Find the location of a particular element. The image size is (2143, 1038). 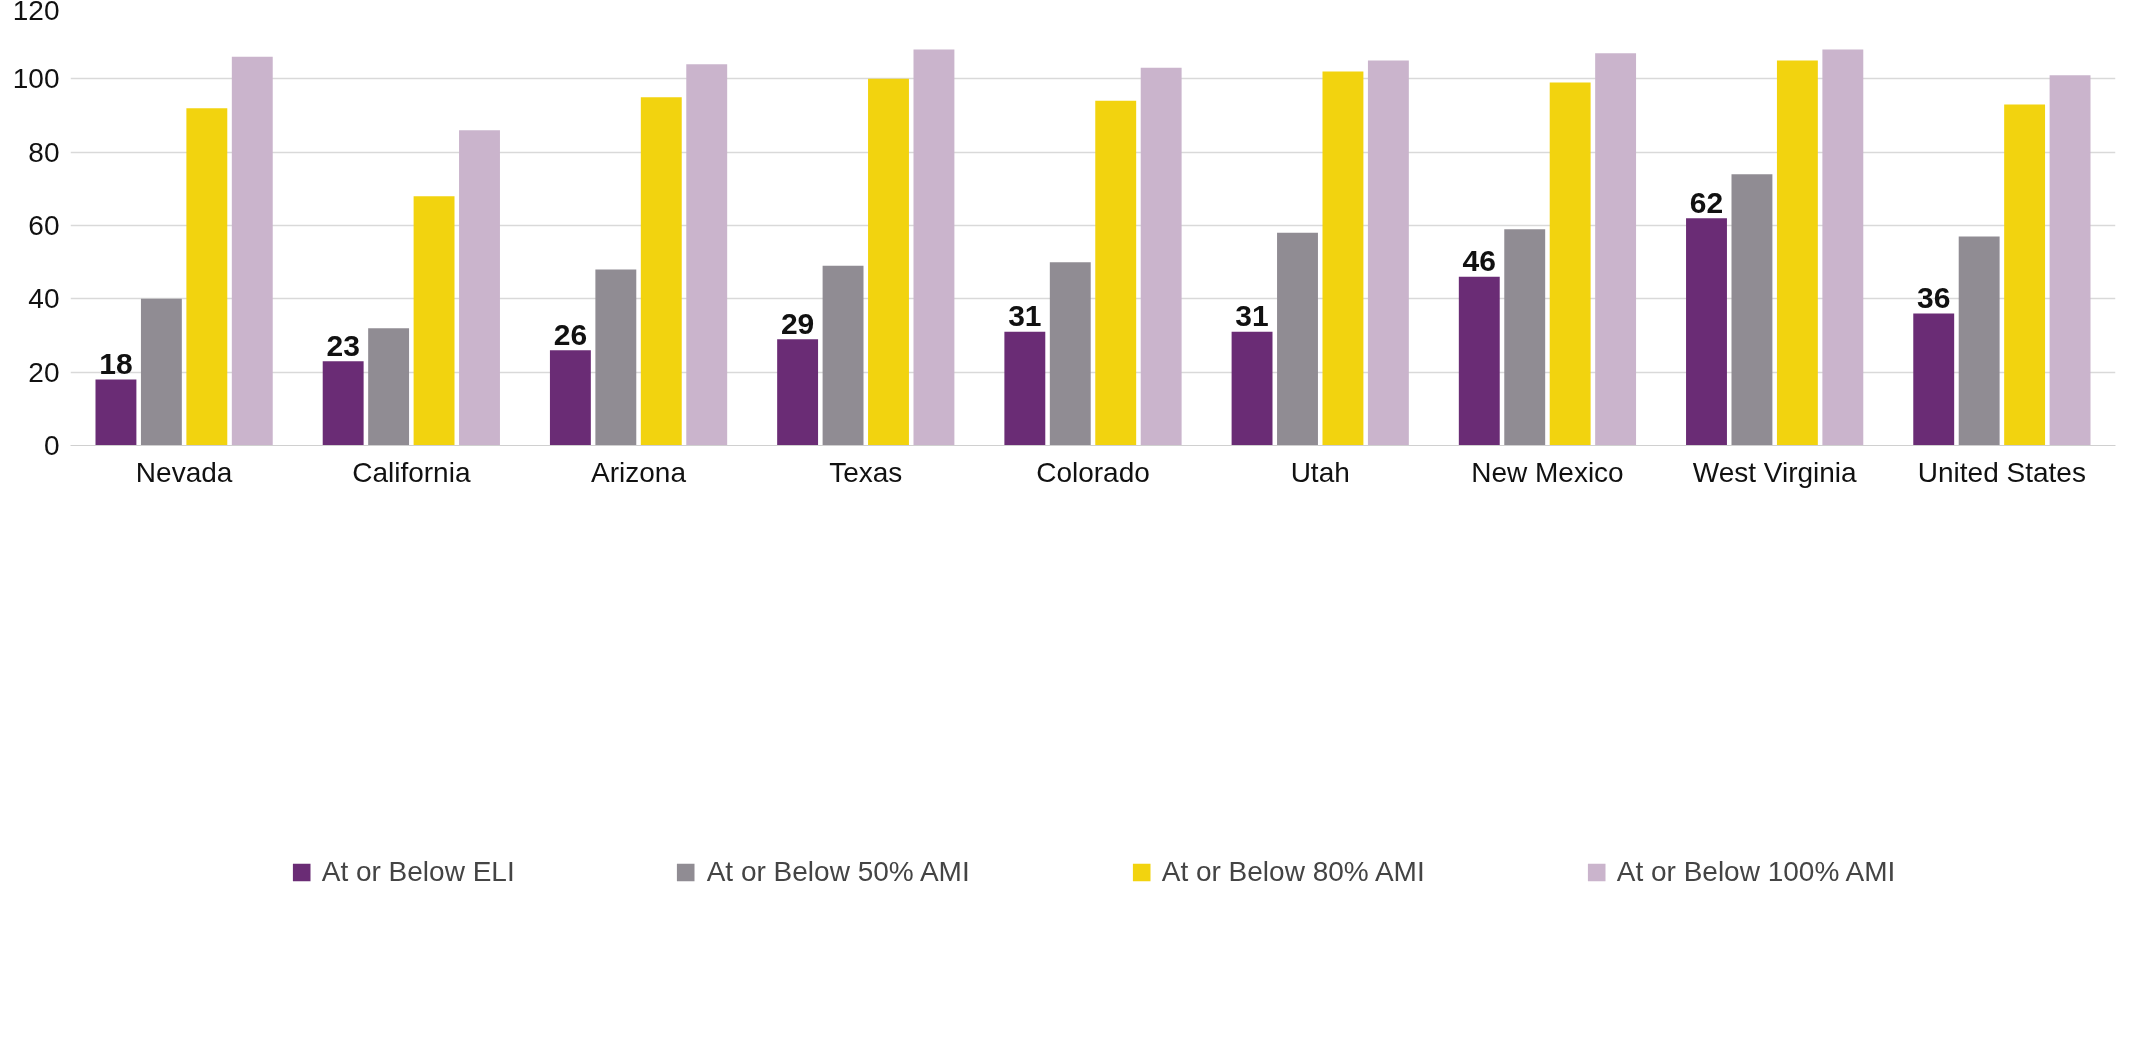

legend-label: At or Below 100% AMI is located at coordinates (1756, 872).